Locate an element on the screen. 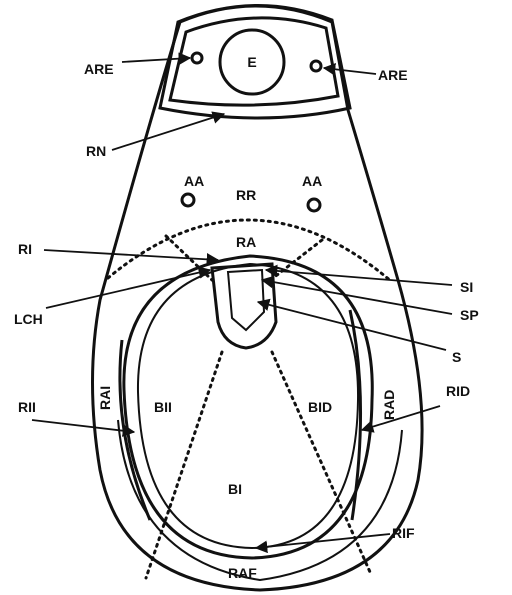 This screenshot has height=595, width=512. dotted-line-upper-right is located at coordinates (295, 261).